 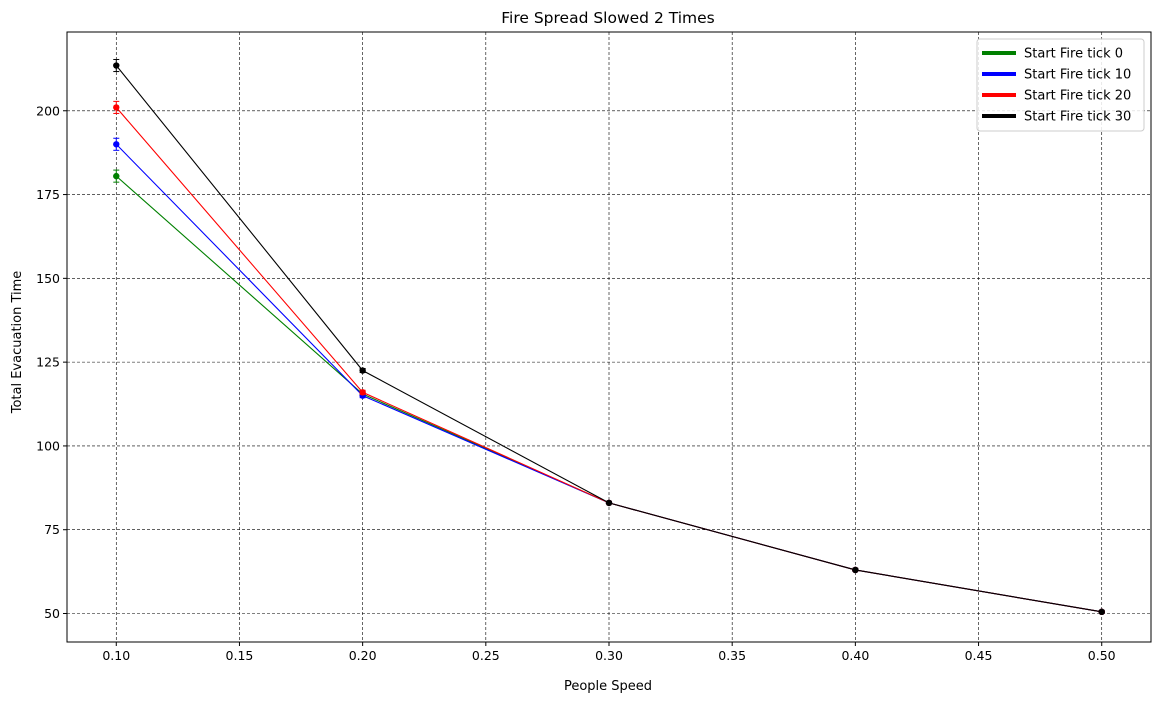 I want to click on legend-label: Start Fire tick 30, so click(x=1077, y=117).